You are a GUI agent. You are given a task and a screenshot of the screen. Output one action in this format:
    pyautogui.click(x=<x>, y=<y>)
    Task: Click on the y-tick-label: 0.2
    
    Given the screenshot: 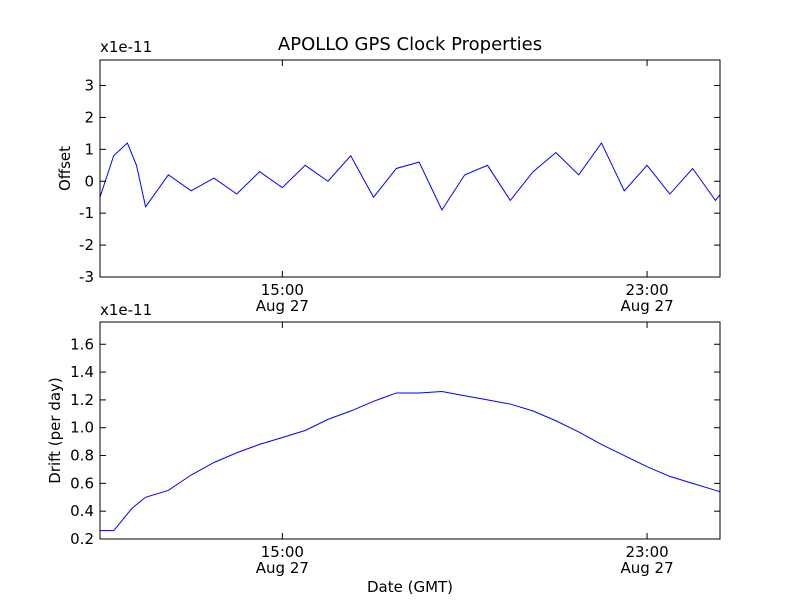 What is the action you would take?
    pyautogui.click(x=82, y=539)
    